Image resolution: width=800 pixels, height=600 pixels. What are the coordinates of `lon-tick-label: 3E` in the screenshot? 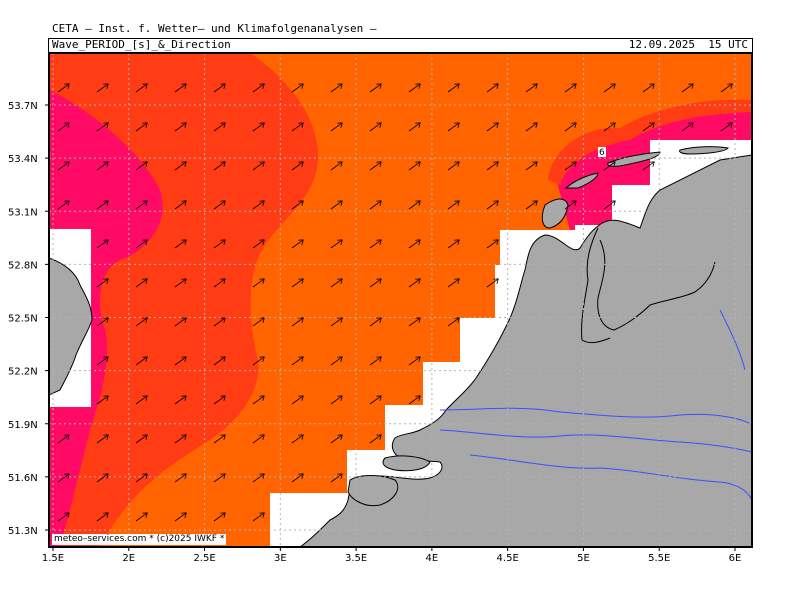 It's located at (280, 558).